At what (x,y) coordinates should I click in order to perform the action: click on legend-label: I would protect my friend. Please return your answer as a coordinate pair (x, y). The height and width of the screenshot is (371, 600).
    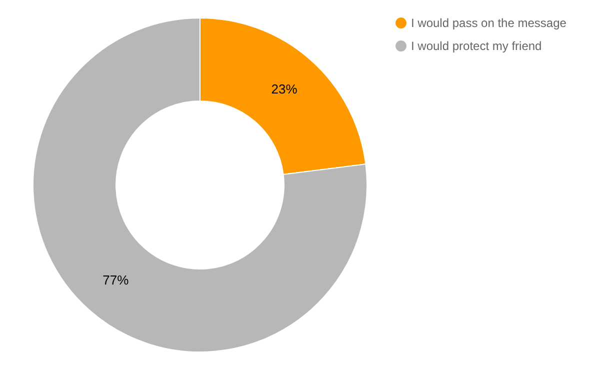
    Looking at the image, I should click on (476, 46).